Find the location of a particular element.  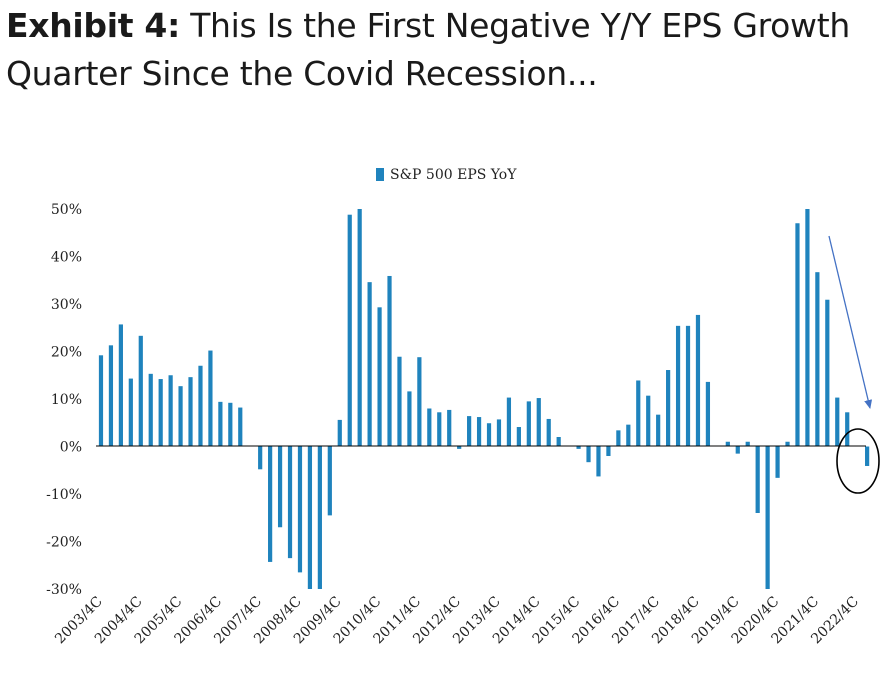

y-tick-label: 40% is located at coordinates (66, 258).